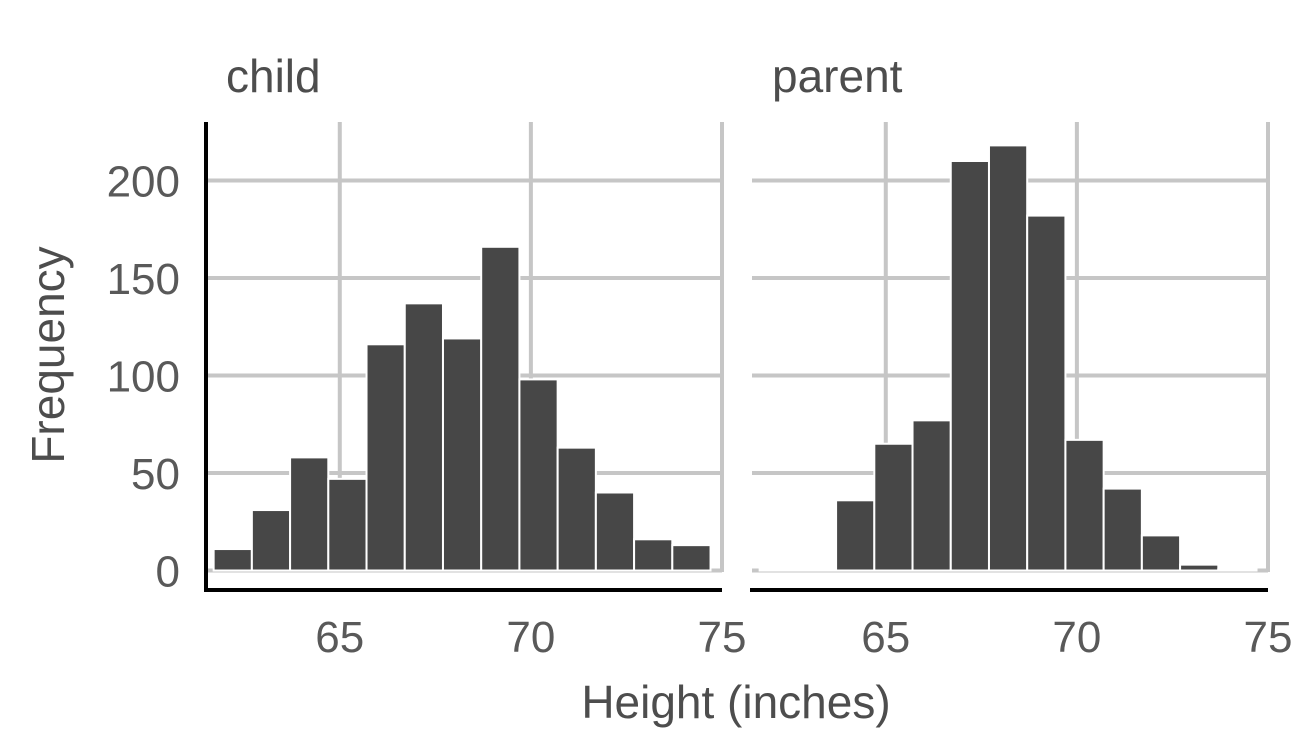 This screenshot has height=756, width=1296. Describe the element at coordinates (143, 182) in the screenshot. I see `y-tick-label: 200` at that location.